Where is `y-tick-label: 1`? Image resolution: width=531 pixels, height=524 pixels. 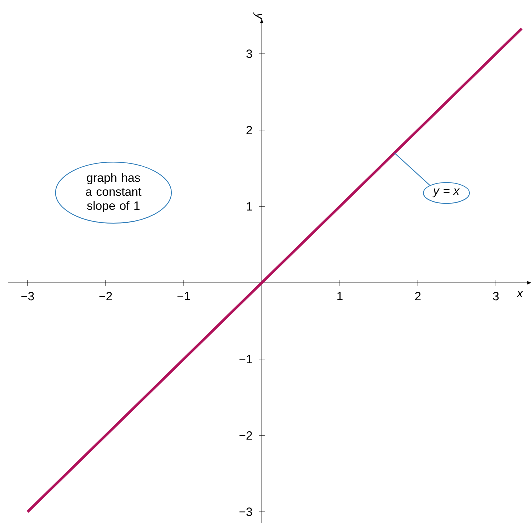
y-tick-label: 1 is located at coordinates (249, 206).